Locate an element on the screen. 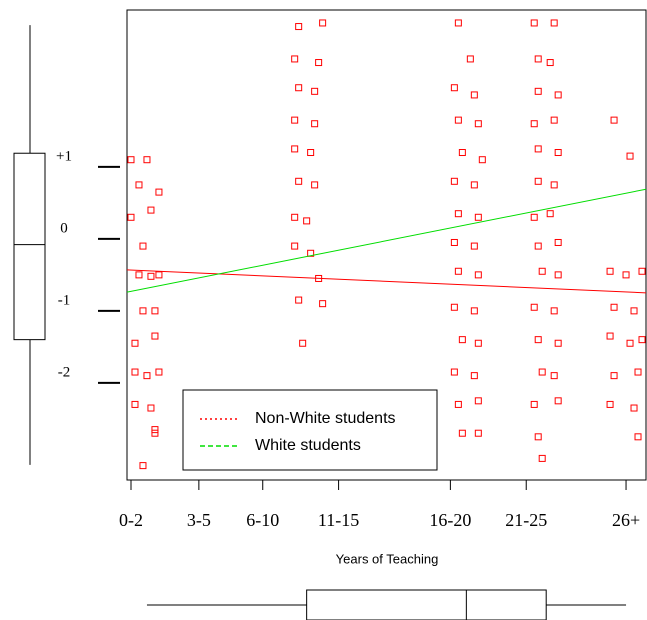 This screenshot has height=620, width=647. x-tick-label: 11-15 is located at coordinates (338, 520).